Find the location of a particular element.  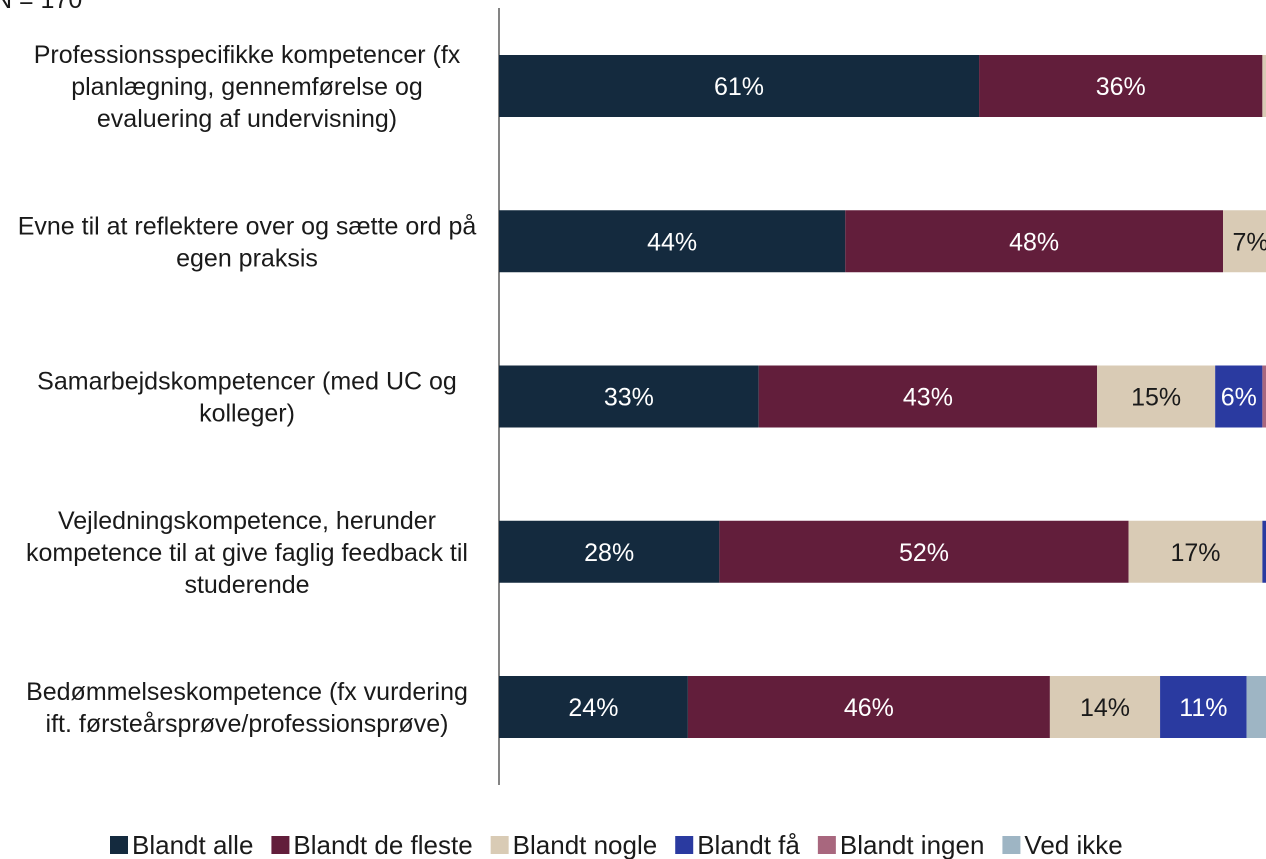

data-label: 15% is located at coordinates (1156, 398).